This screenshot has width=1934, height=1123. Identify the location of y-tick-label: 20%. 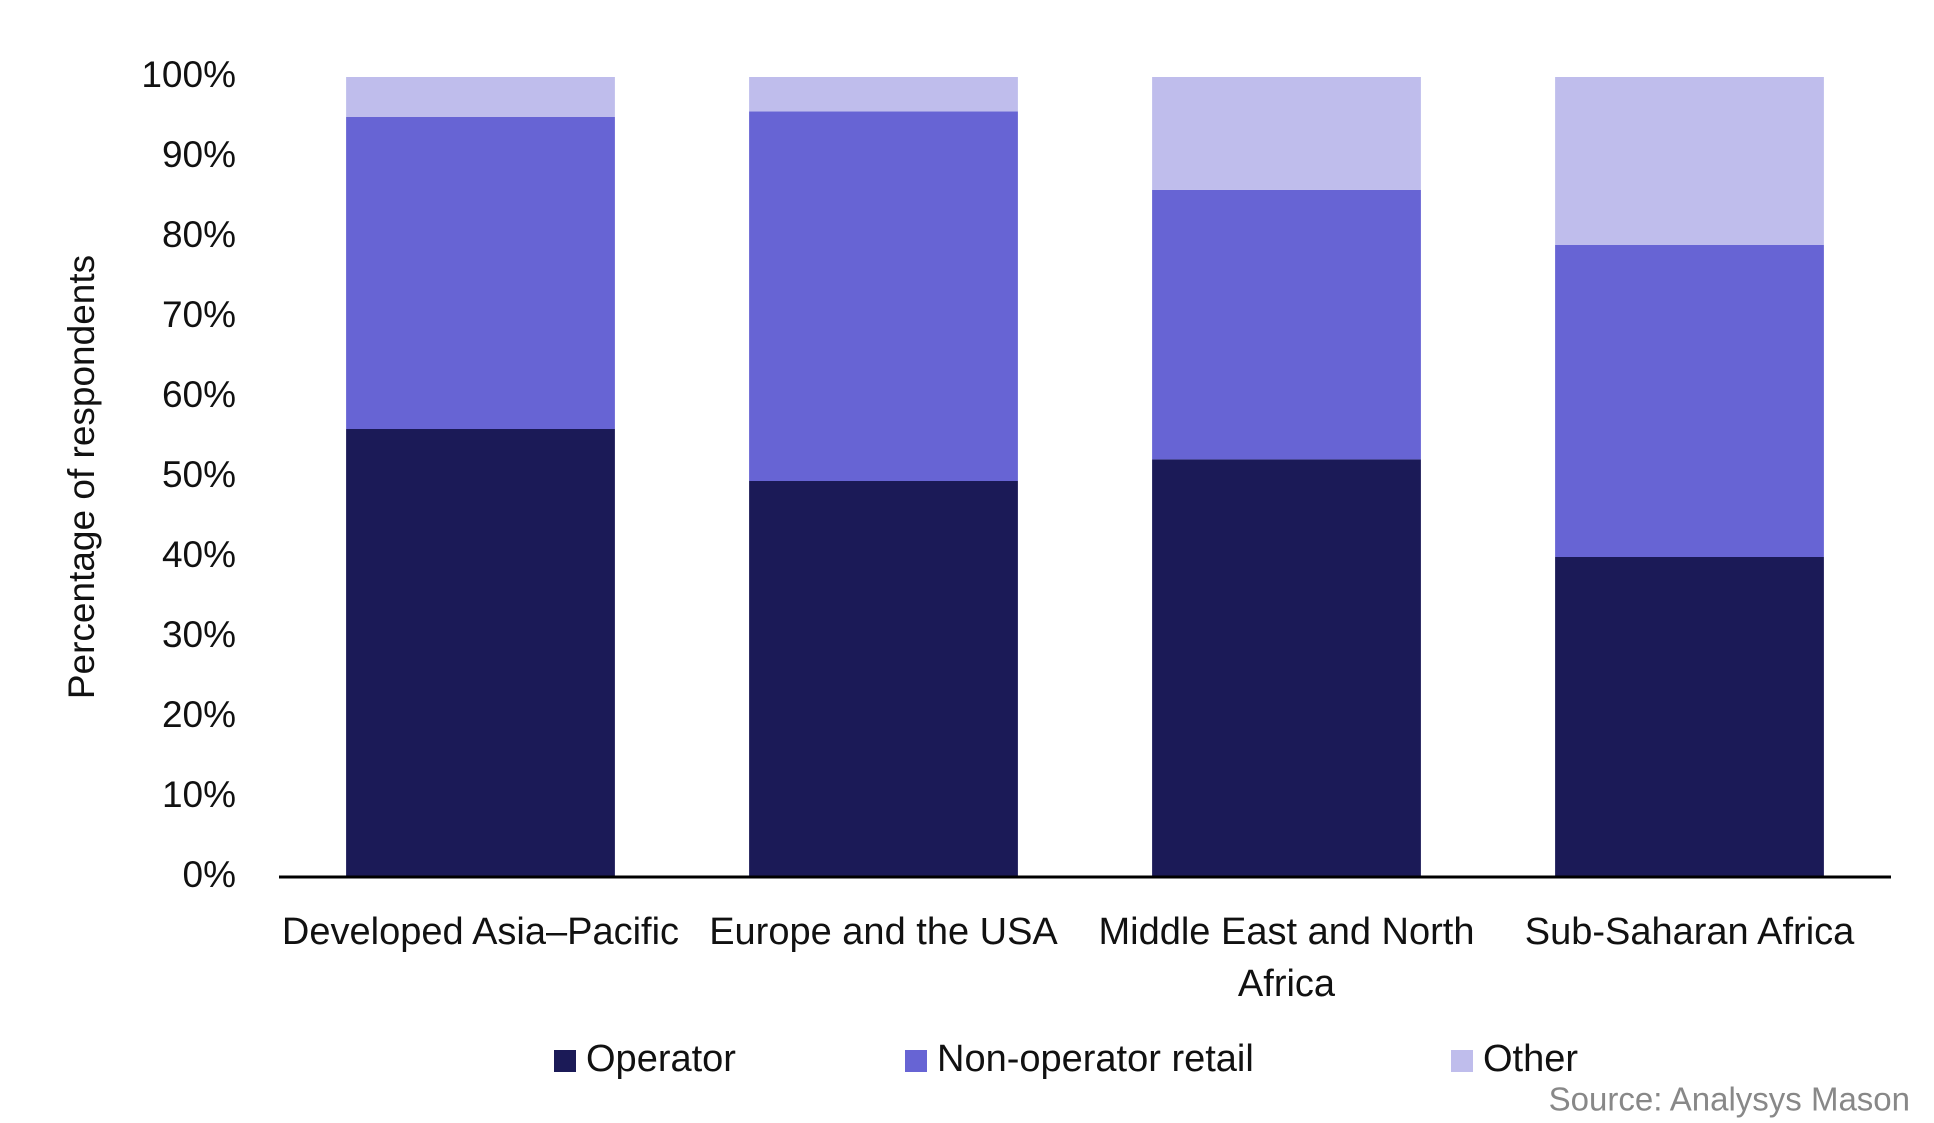
(199, 714).